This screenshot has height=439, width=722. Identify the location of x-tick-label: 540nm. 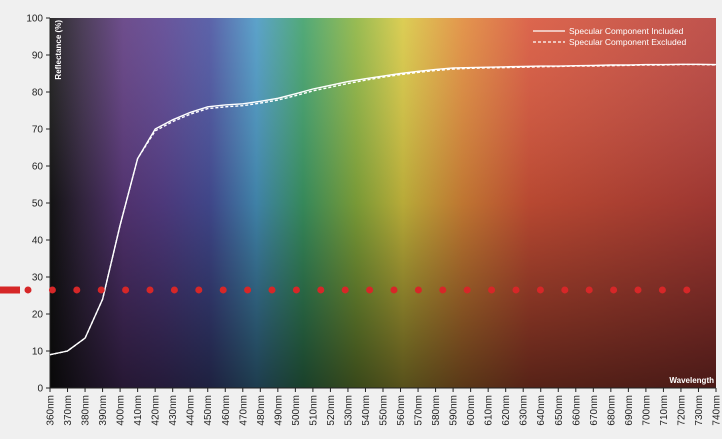
(366, 410).